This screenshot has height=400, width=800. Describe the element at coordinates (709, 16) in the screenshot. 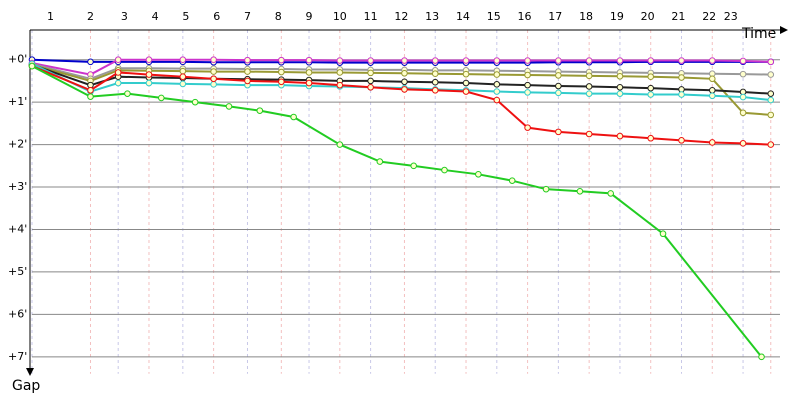

I see `x-tick-label: 22` at that location.